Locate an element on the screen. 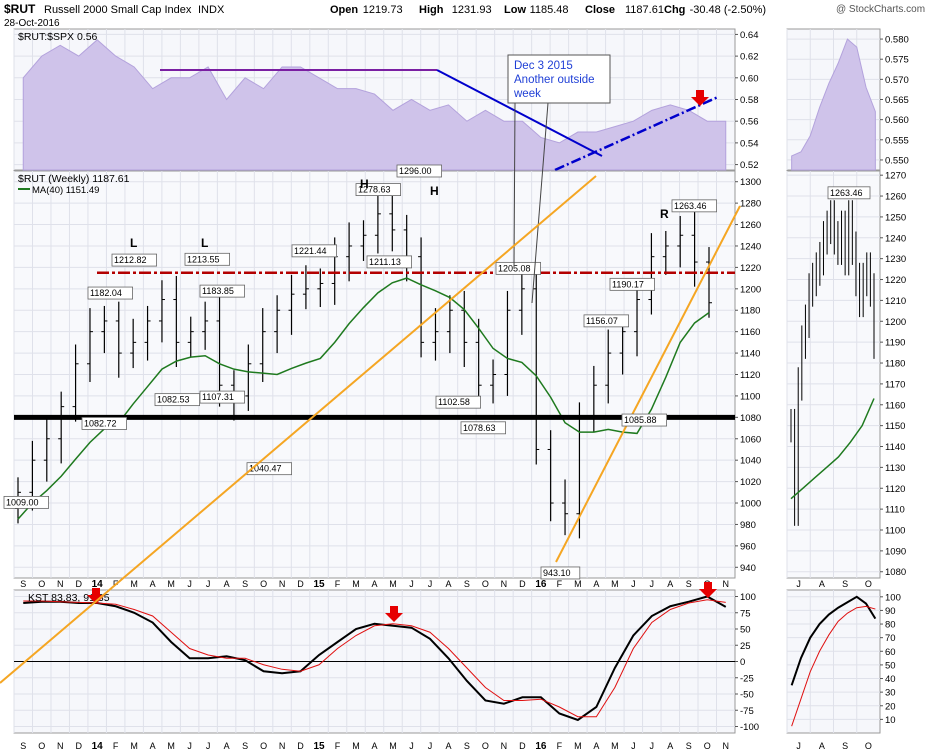 Image resolution: width=930 pixels, height=755 pixels. x-tick-label: 16 is located at coordinates (541, 745).